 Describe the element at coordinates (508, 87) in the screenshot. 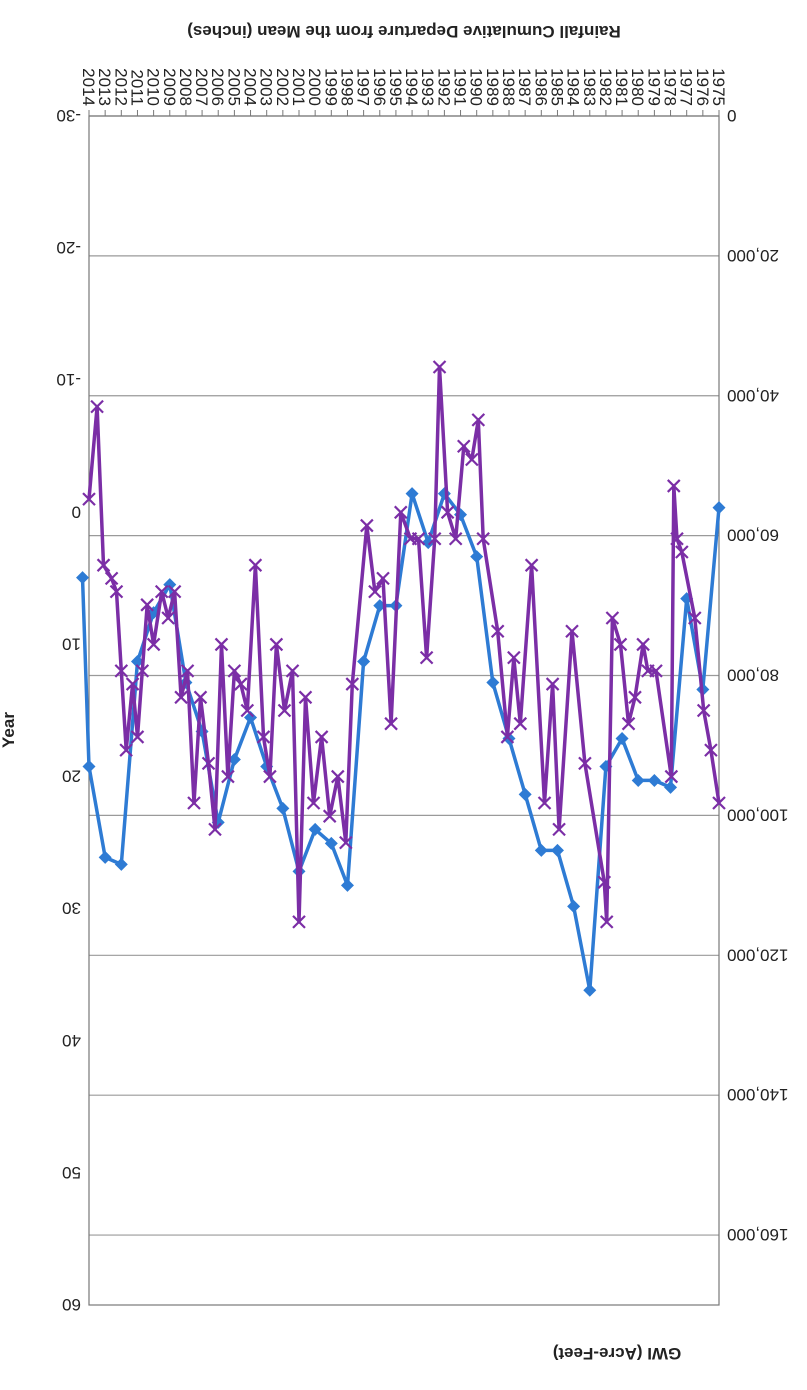

I see `x-axis-tick-label: 1988` at that location.